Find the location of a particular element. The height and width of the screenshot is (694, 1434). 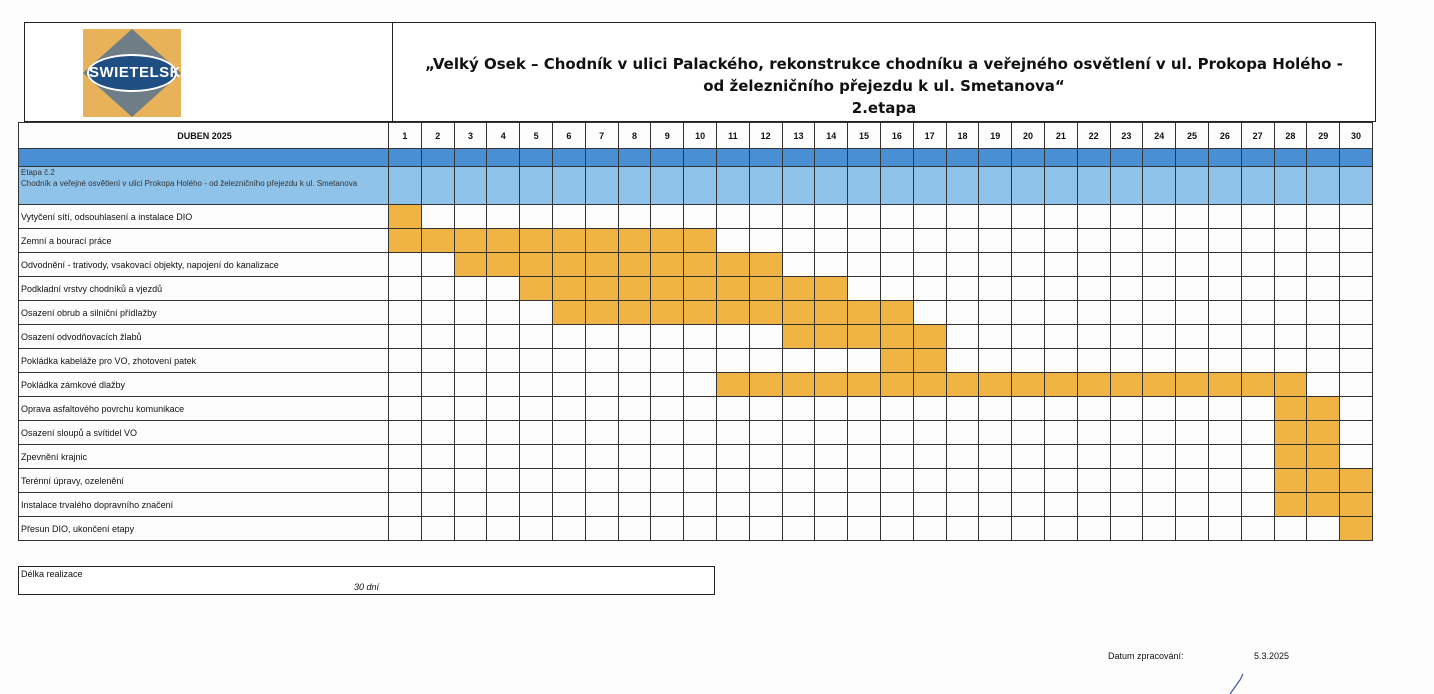

day-header: 7 is located at coordinates (601, 135).